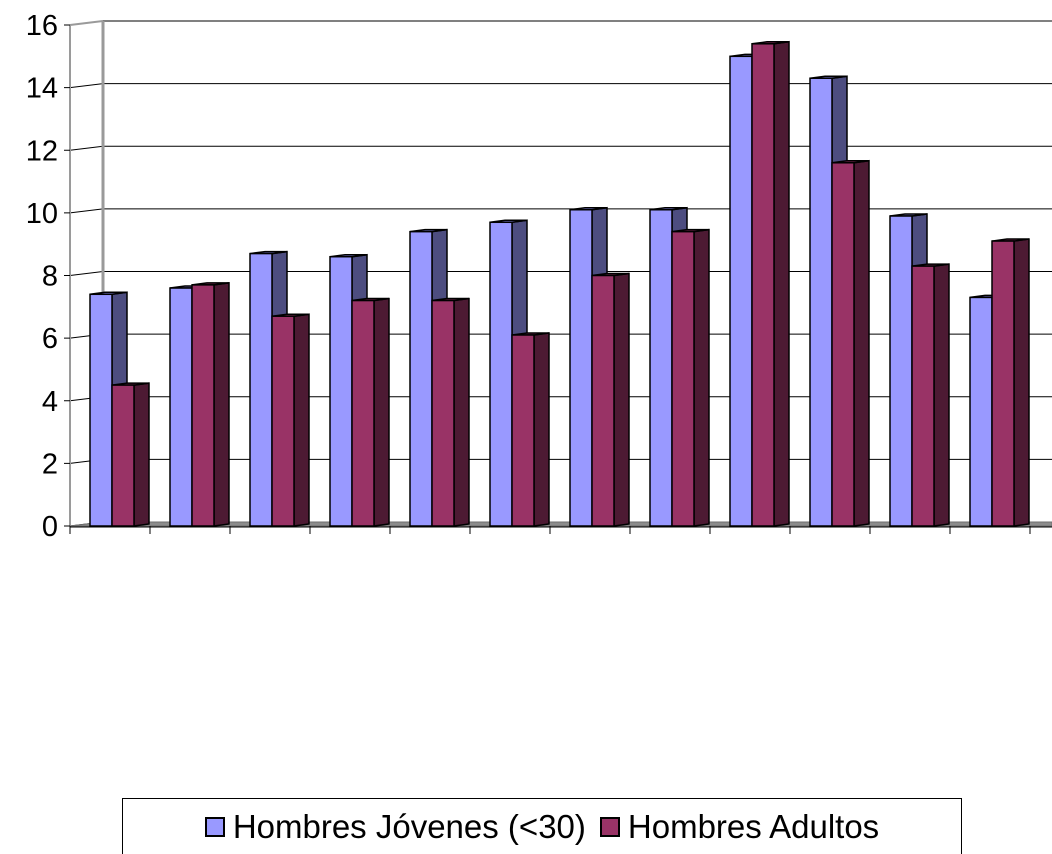 The width and height of the screenshot is (1052, 854). I want to click on y-tick-label-1: 2, so click(50, 464).